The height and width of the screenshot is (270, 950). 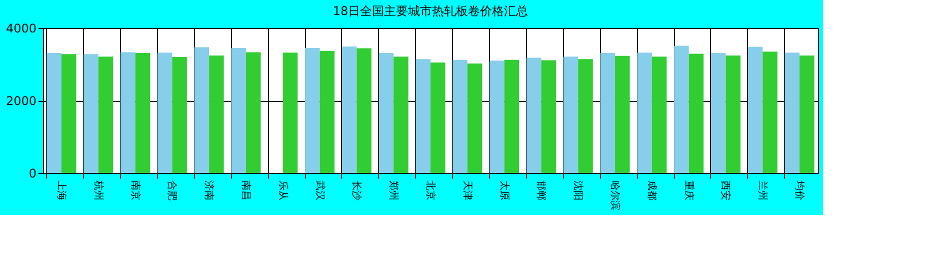 What do you see at coordinates (615, 195) in the screenshot?
I see `x-tick-label: 哈尔滨` at bounding box center [615, 195].